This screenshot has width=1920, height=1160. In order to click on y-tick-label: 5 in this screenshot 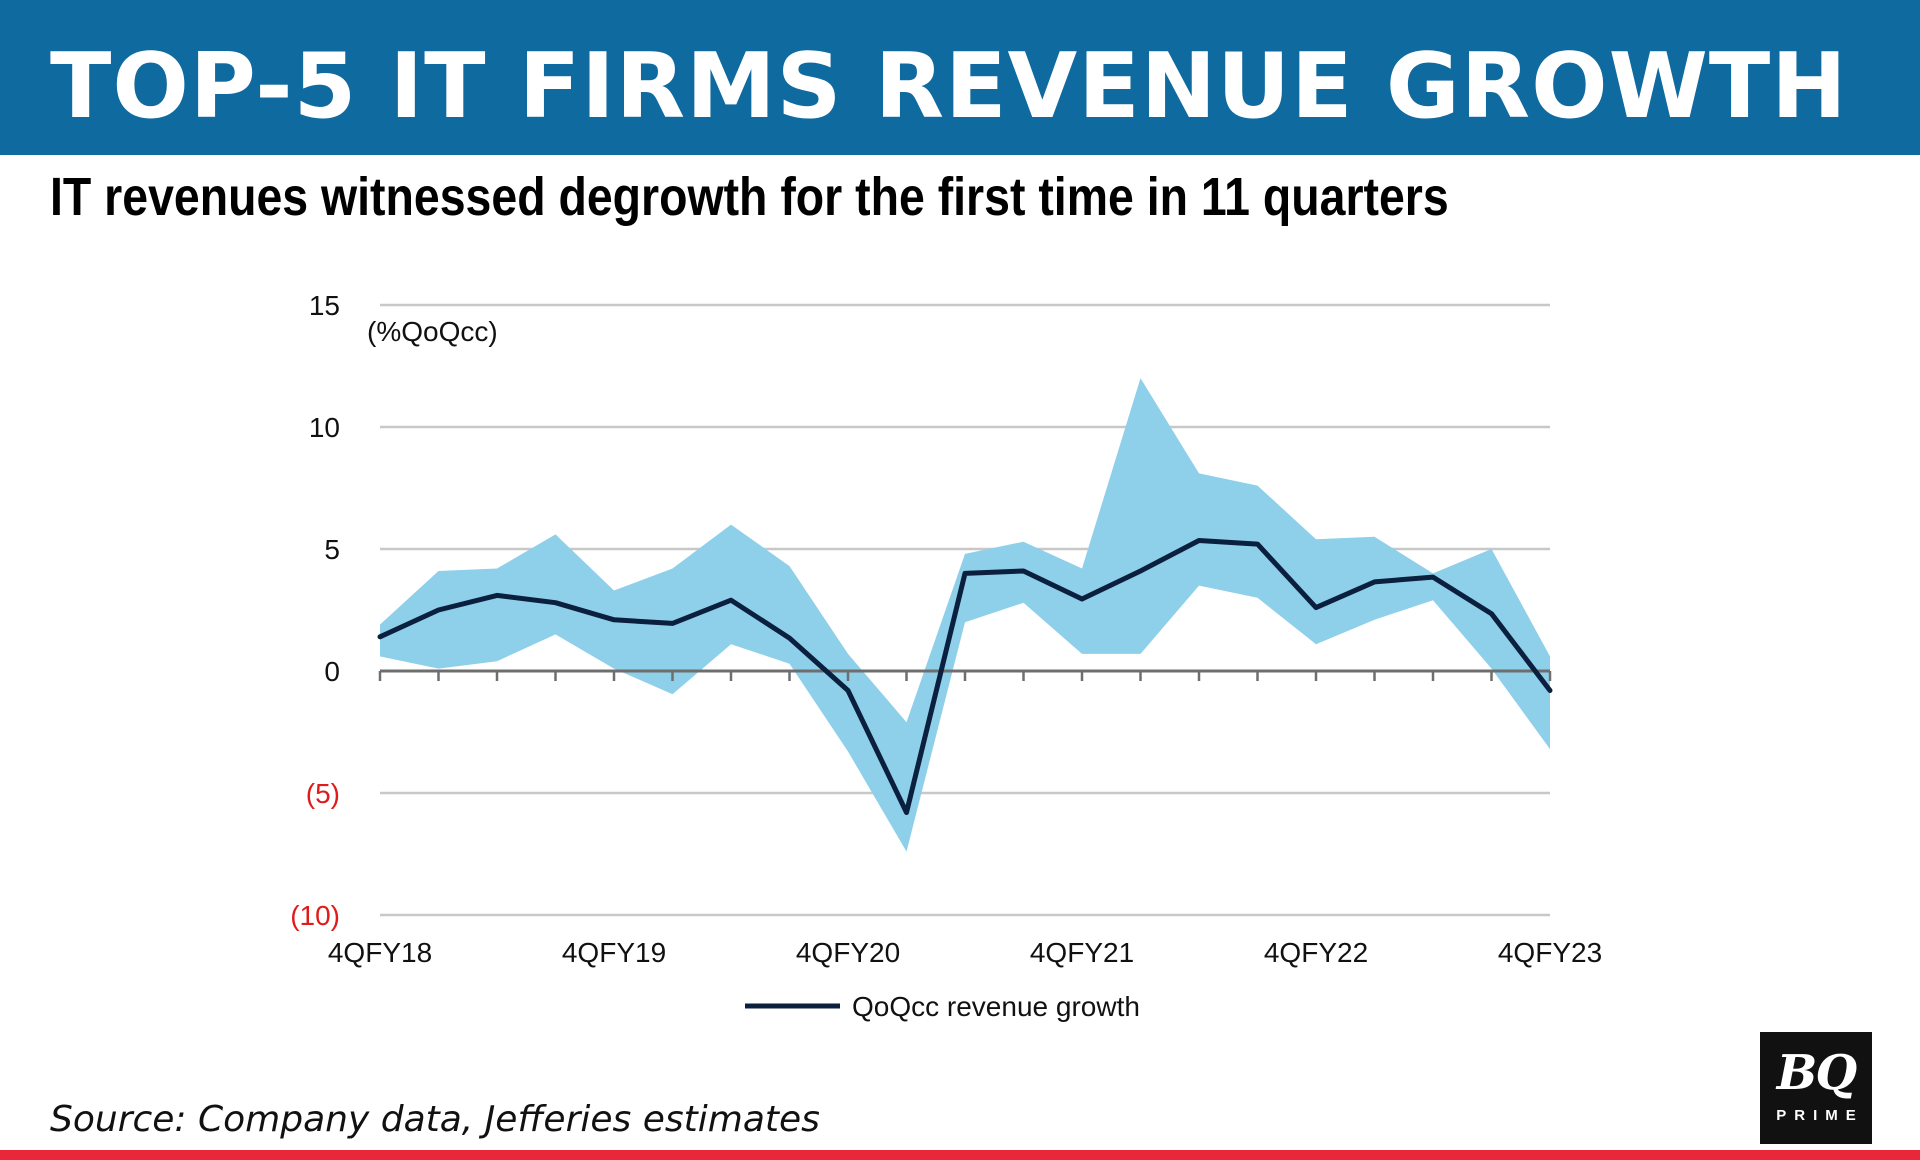, I will do `click(332, 549)`.